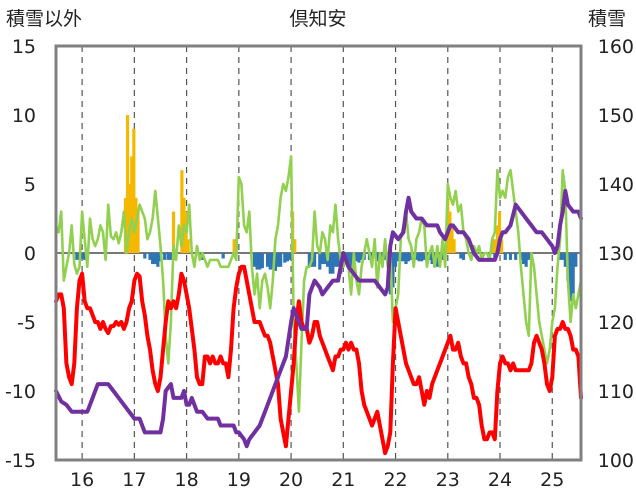  Describe the element at coordinates (552, 480) in the screenshot. I see `x-tick-label: 25` at that location.